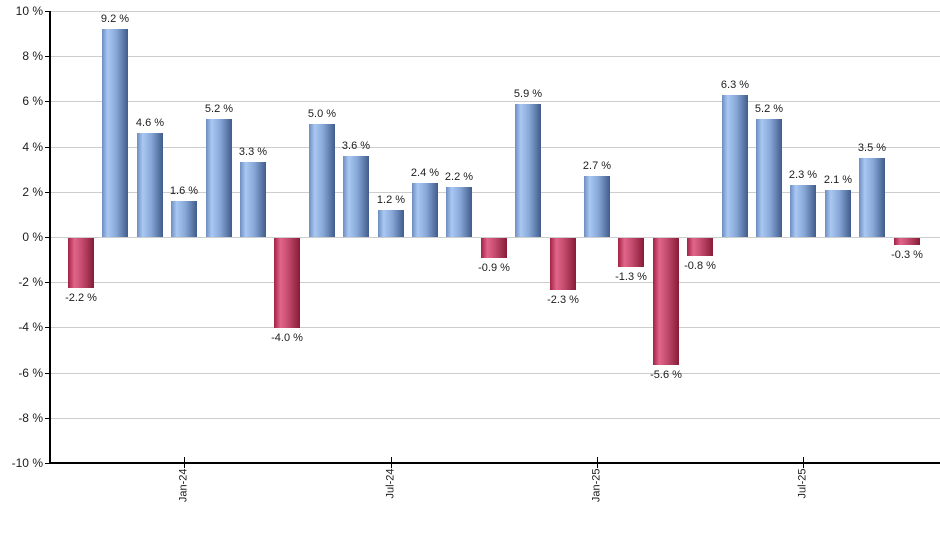  What do you see at coordinates (356, 146) in the screenshot?
I see `bar-value-label: 3.6 %` at bounding box center [356, 146].